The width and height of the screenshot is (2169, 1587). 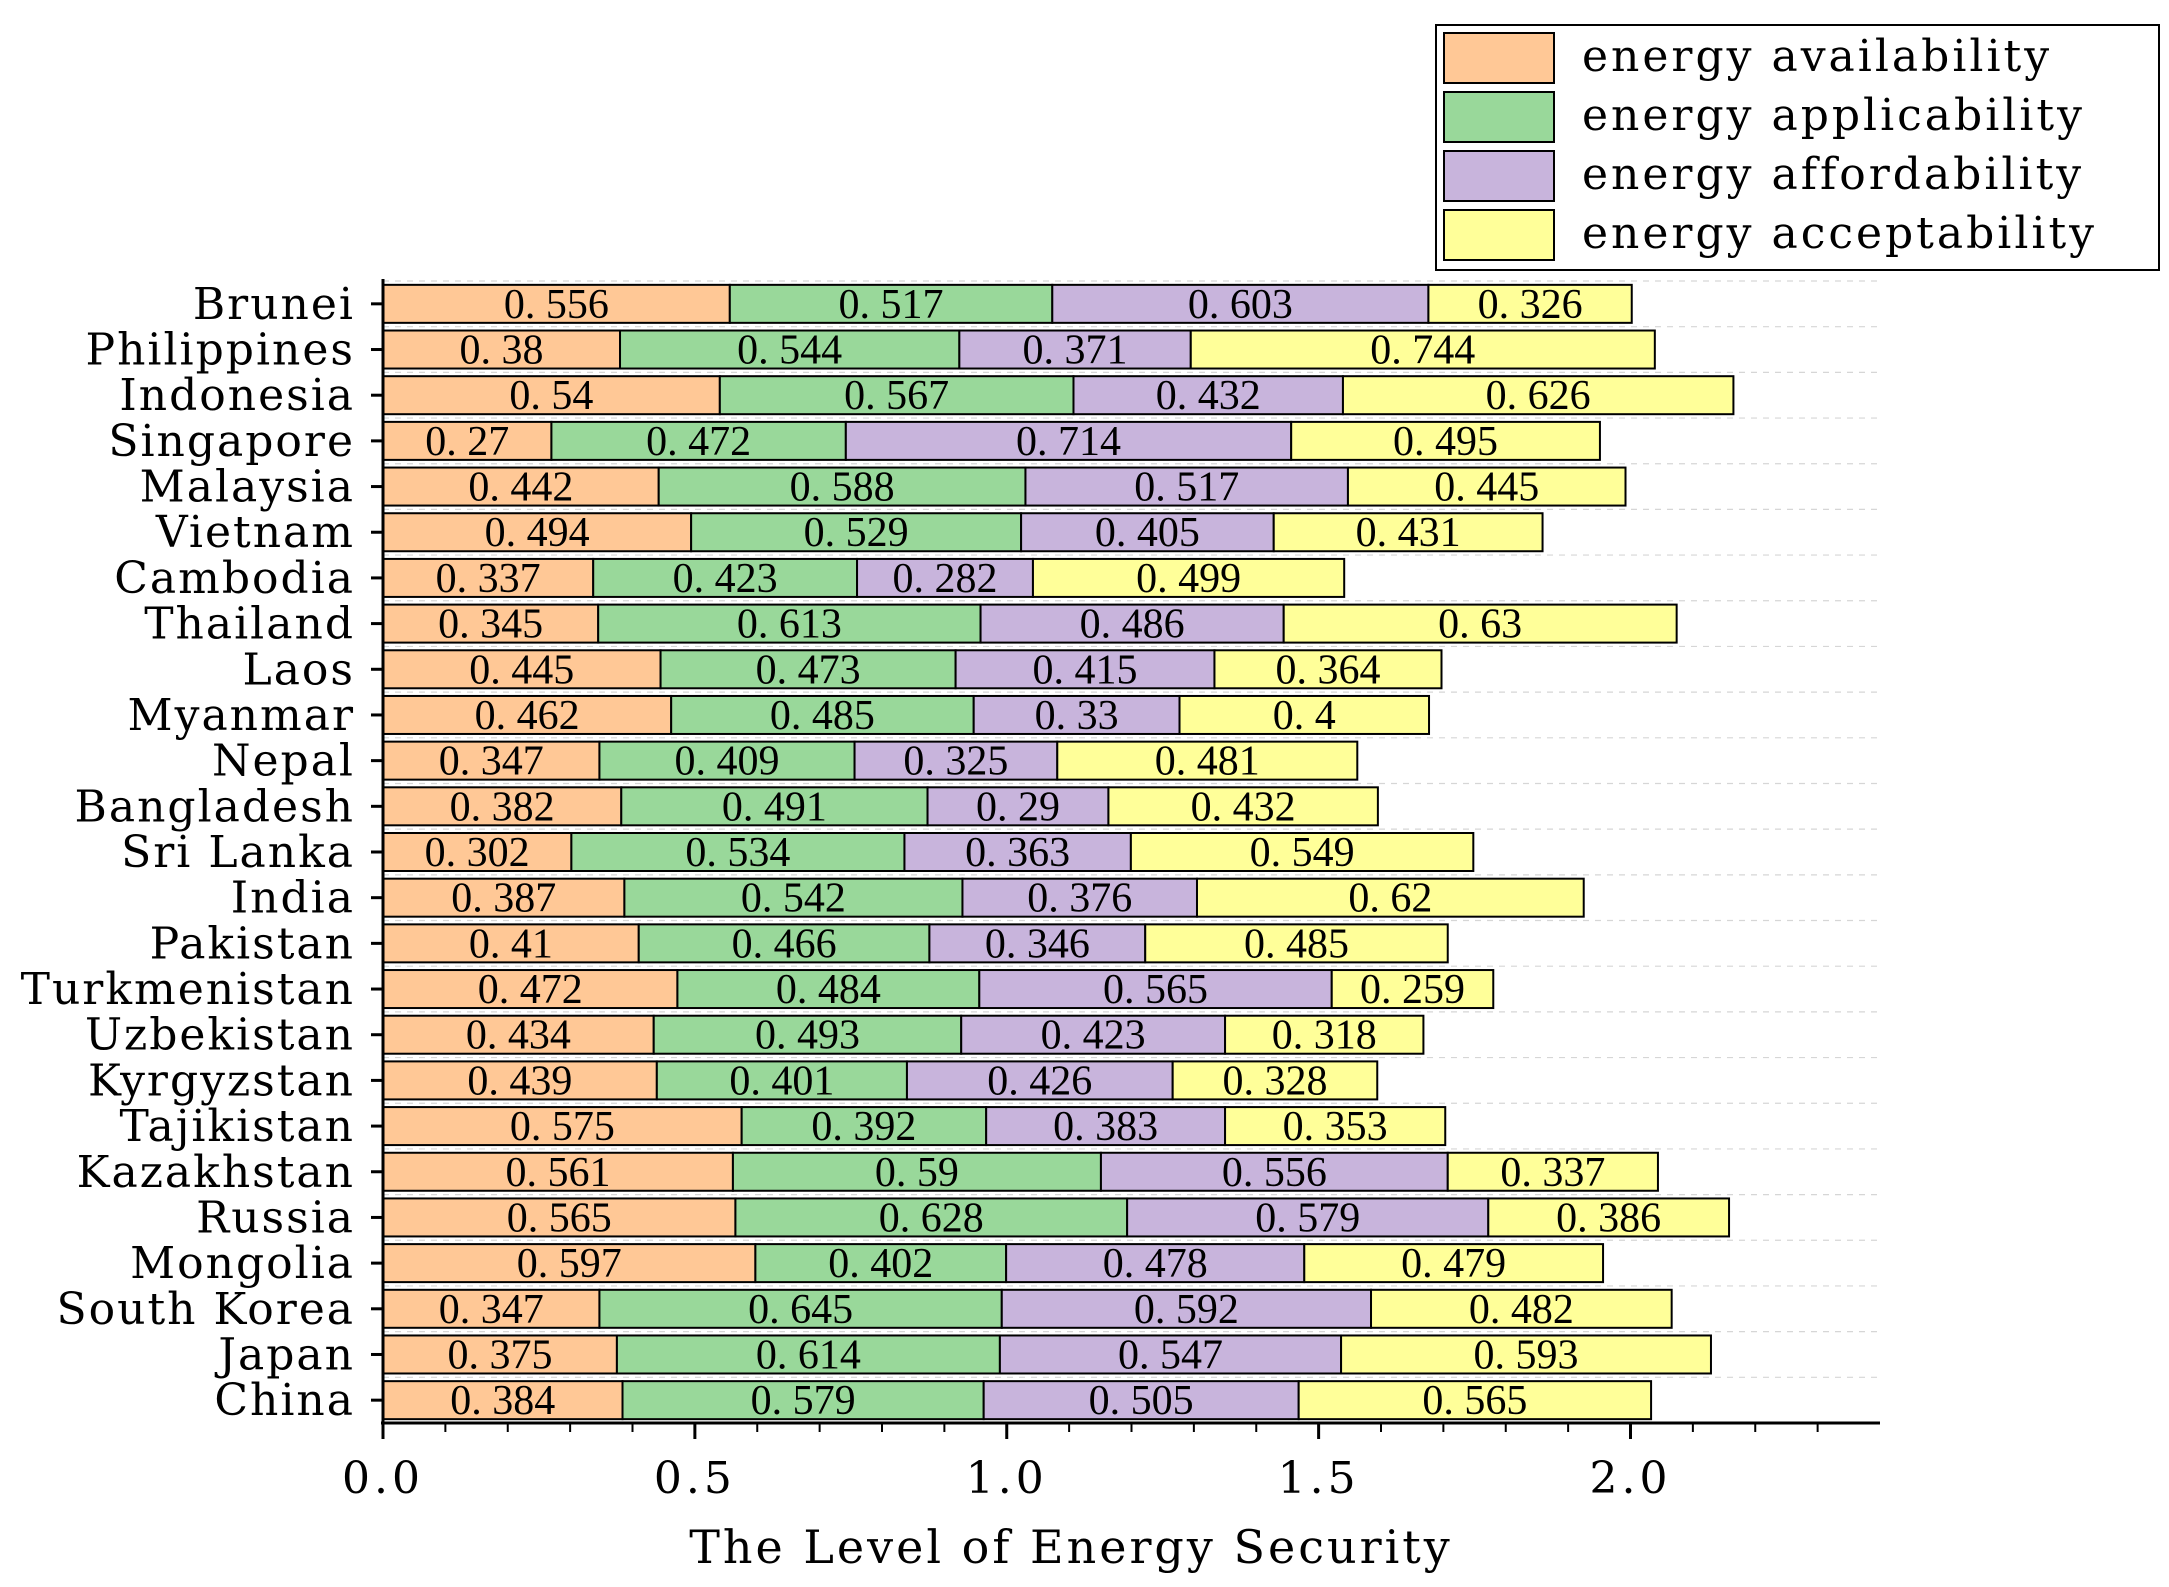 What do you see at coordinates (220, 1035) in the screenshot?
I see `category-label-uzbekistan: Uzbekistan` at bounding box center [220, 1035].